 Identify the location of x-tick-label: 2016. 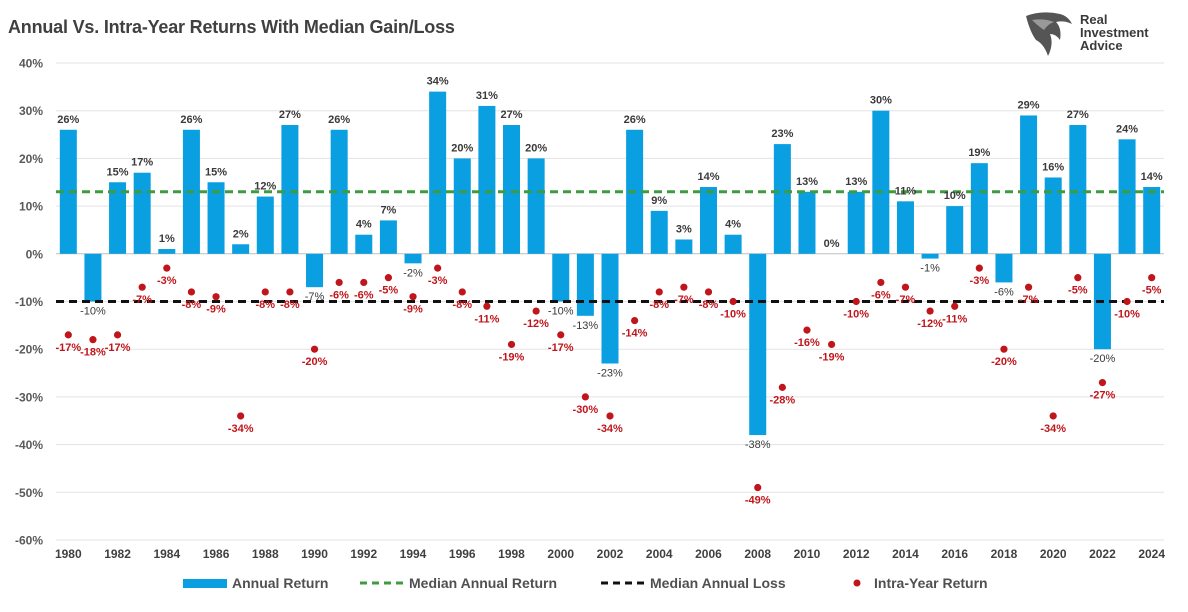
(954, 554).